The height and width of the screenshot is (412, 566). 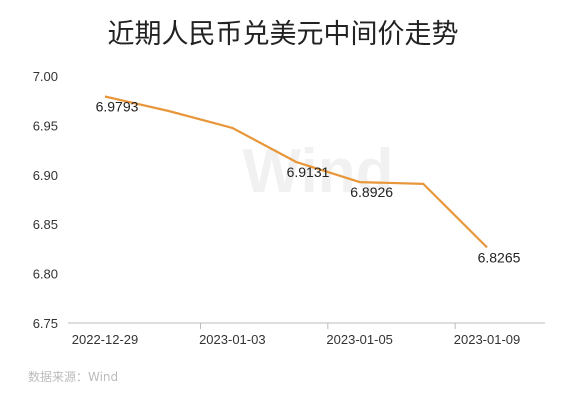 What do you see at coordinates (487, 339) in the screenshot?
I see `x-tick-label: 2023-01-09` at bounding box center [487, 339].